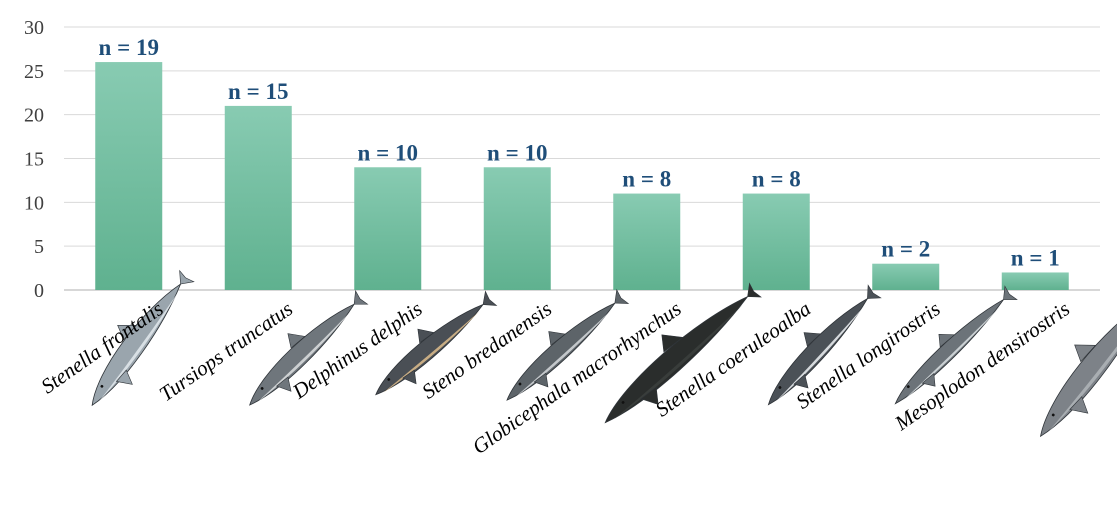 This screenshot has width=1117, height=519. I want to click on bar-data-label: n = 1, so click(1035, 257).